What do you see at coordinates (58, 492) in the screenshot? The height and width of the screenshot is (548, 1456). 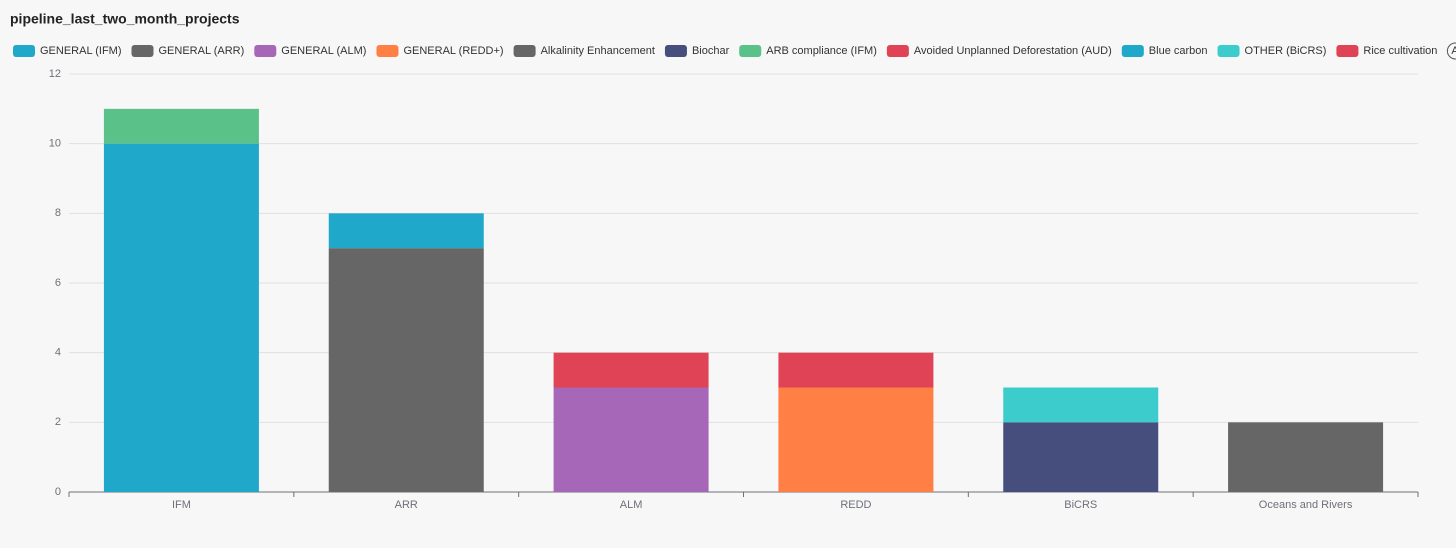 I see `y-tick-label: 0` at bounding box center [58, 492].